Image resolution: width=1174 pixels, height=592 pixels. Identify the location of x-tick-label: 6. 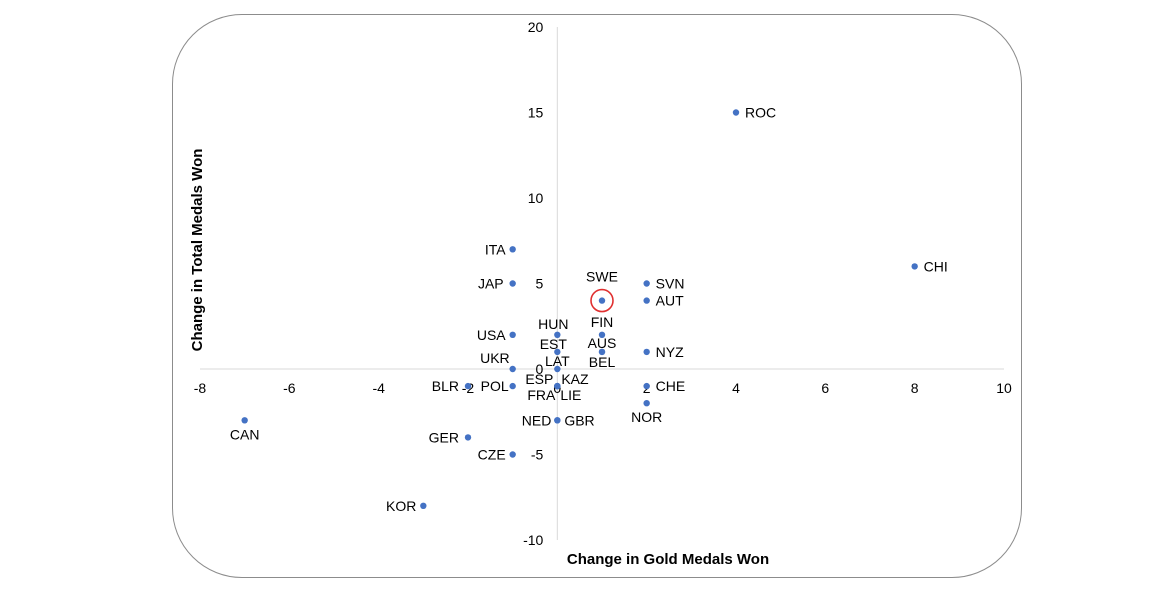
(825, 388).